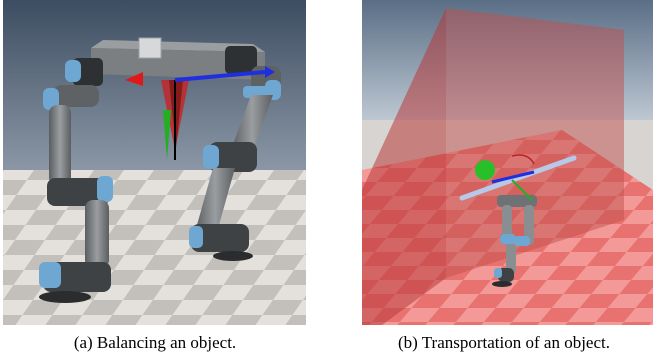 The height and width of the screenshot is (358, 658). I want to click on green-target-sphere, so click(485, 170).